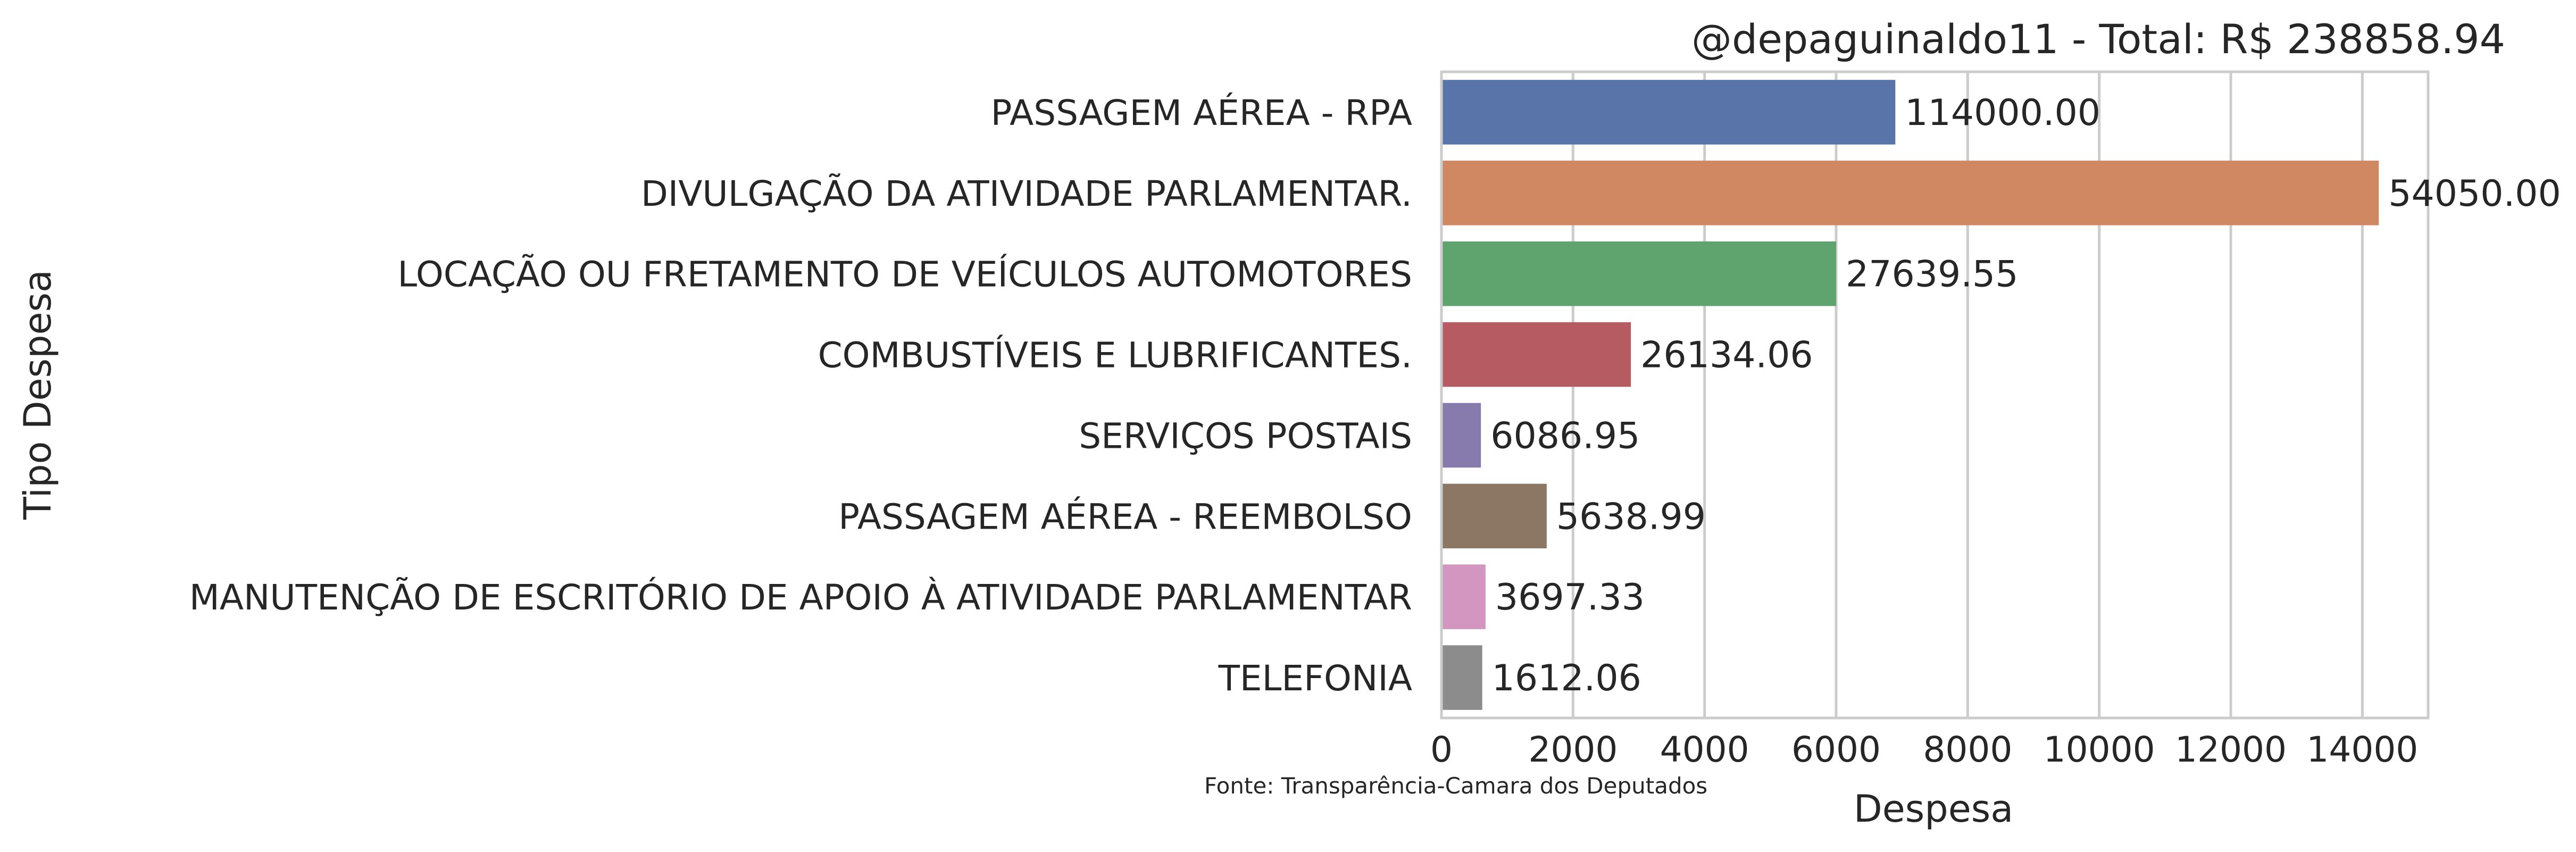  I want to click on x-tick-labels: 0 2000 4000 6000 8000 10000 12000 14000, so click(1924, 749).